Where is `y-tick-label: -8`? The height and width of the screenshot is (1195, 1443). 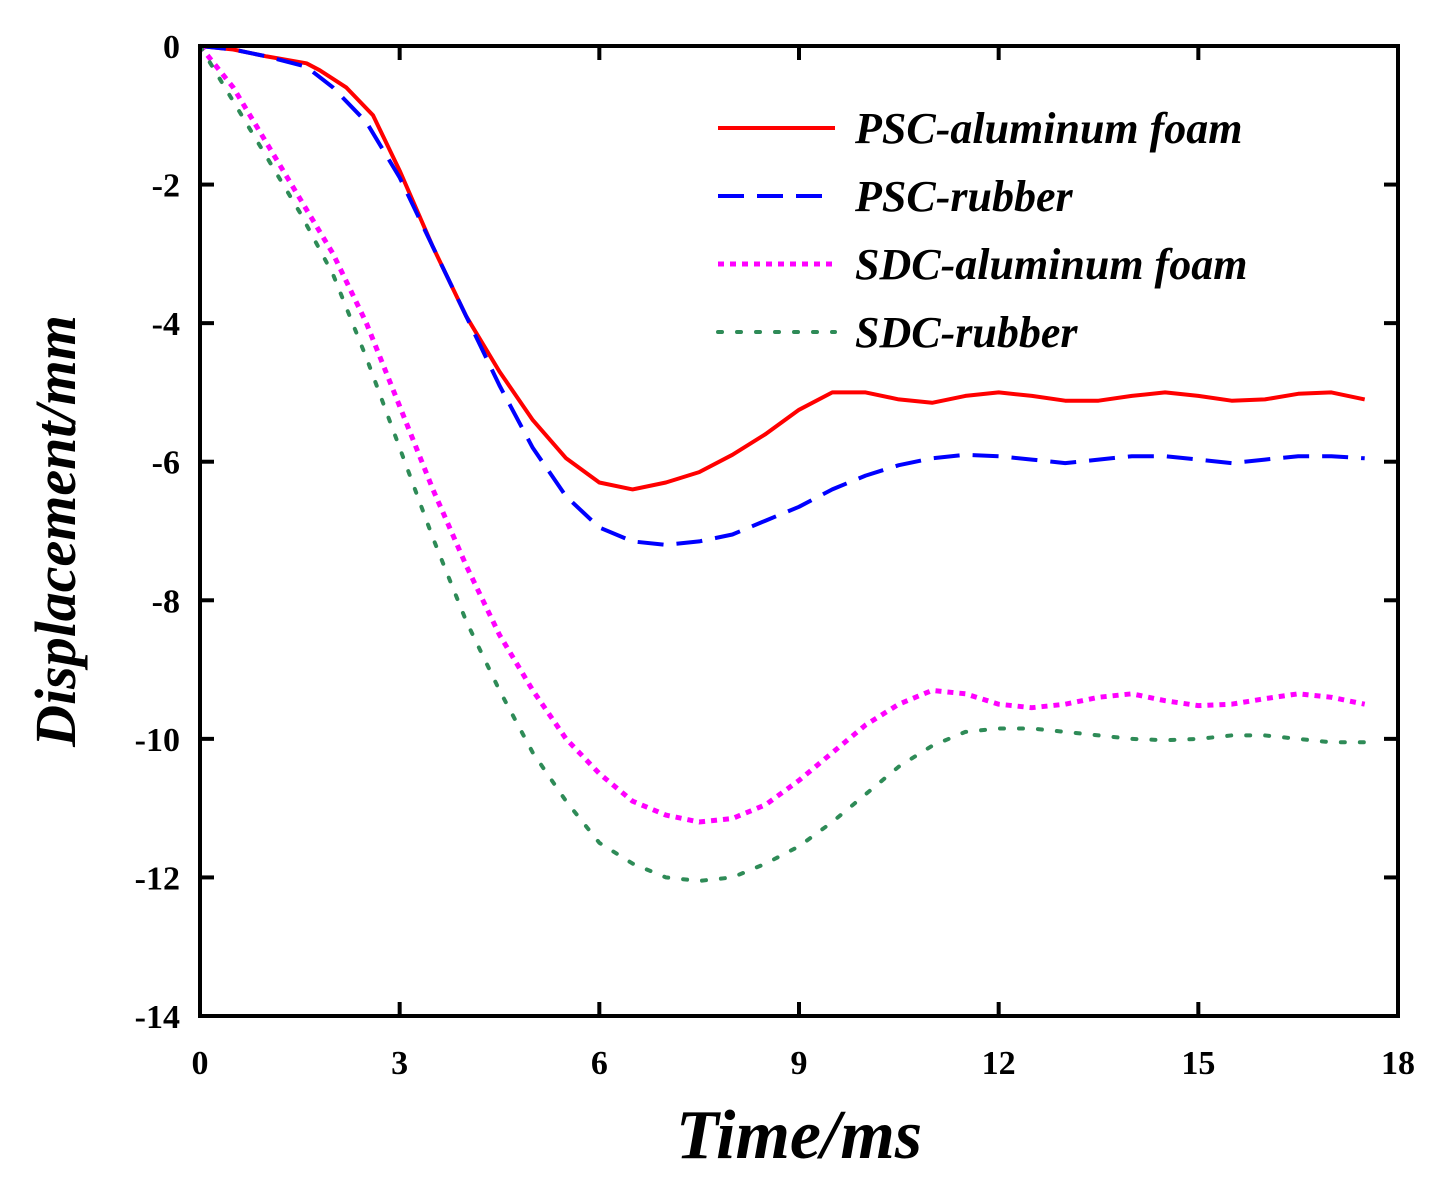
y-tick-label: -8 is located at coordinates (166, 601).